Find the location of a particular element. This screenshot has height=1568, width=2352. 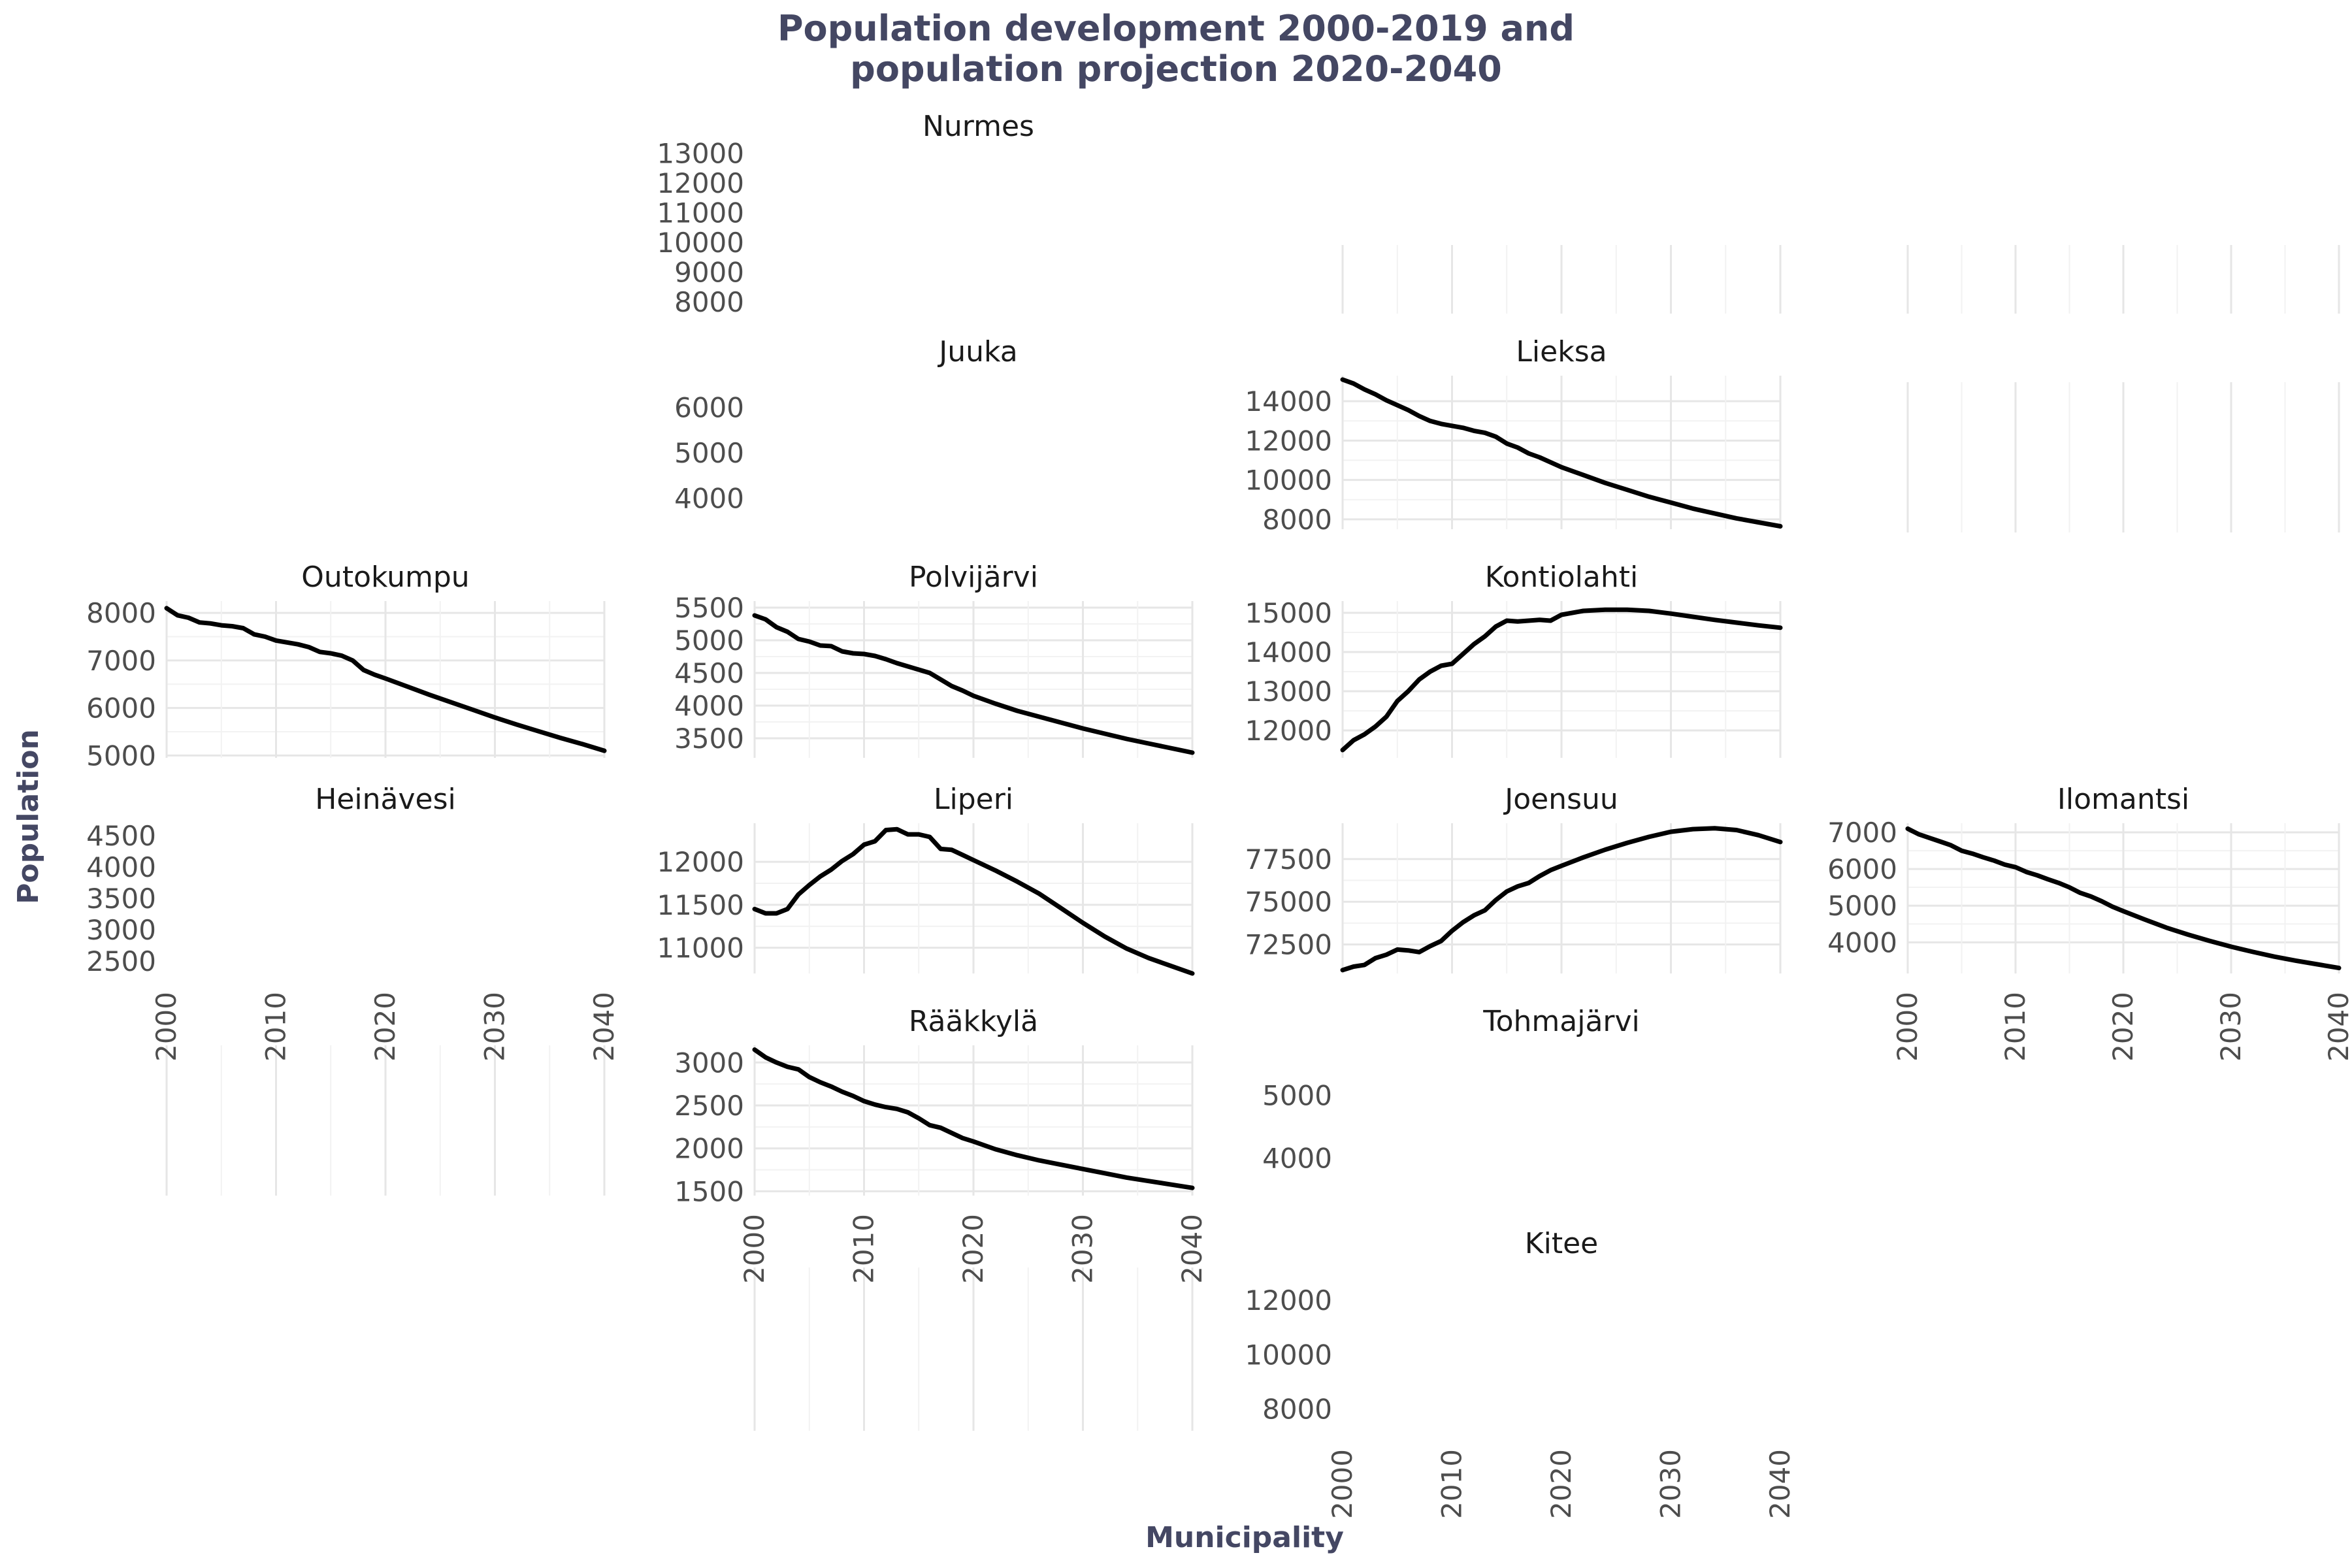

facet-label-liperi: Liperi is located at coordinates (973, 799).